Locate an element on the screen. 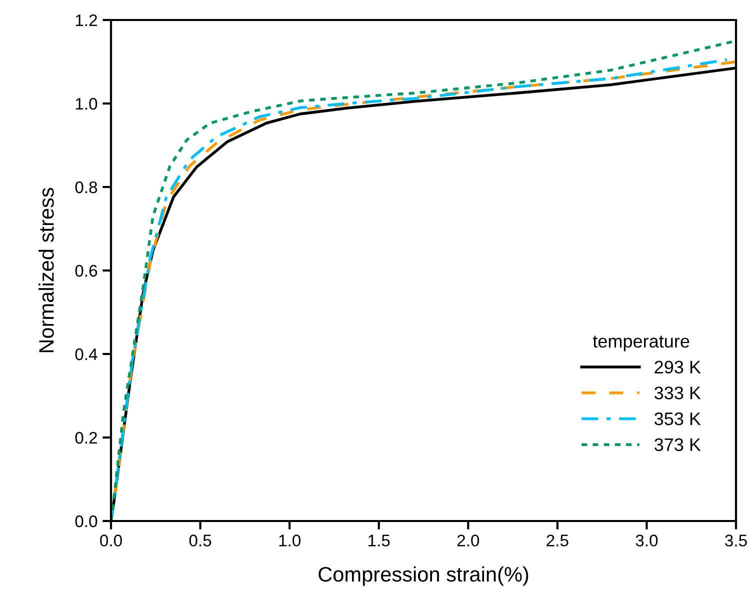  y-tick-label: 0.4 is located at coordinates (86, 354).